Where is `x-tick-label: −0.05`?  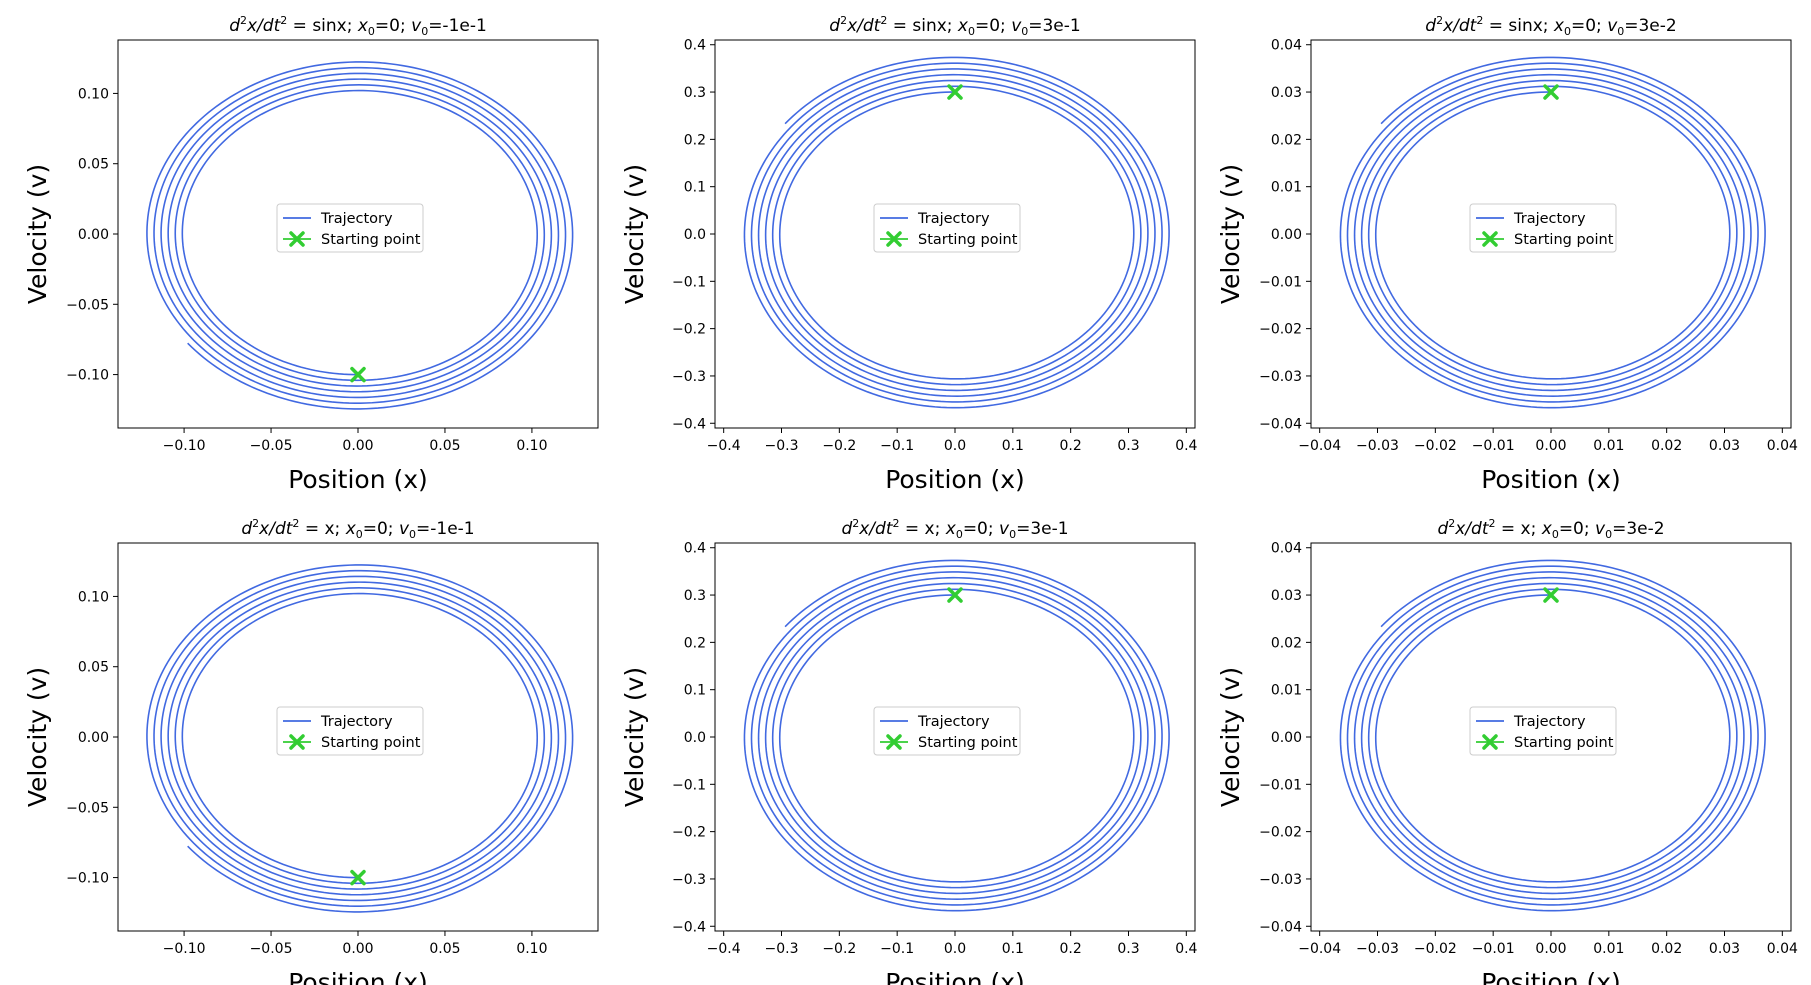 x-tick-label: −0.05 is located at coordinates (271, 446).